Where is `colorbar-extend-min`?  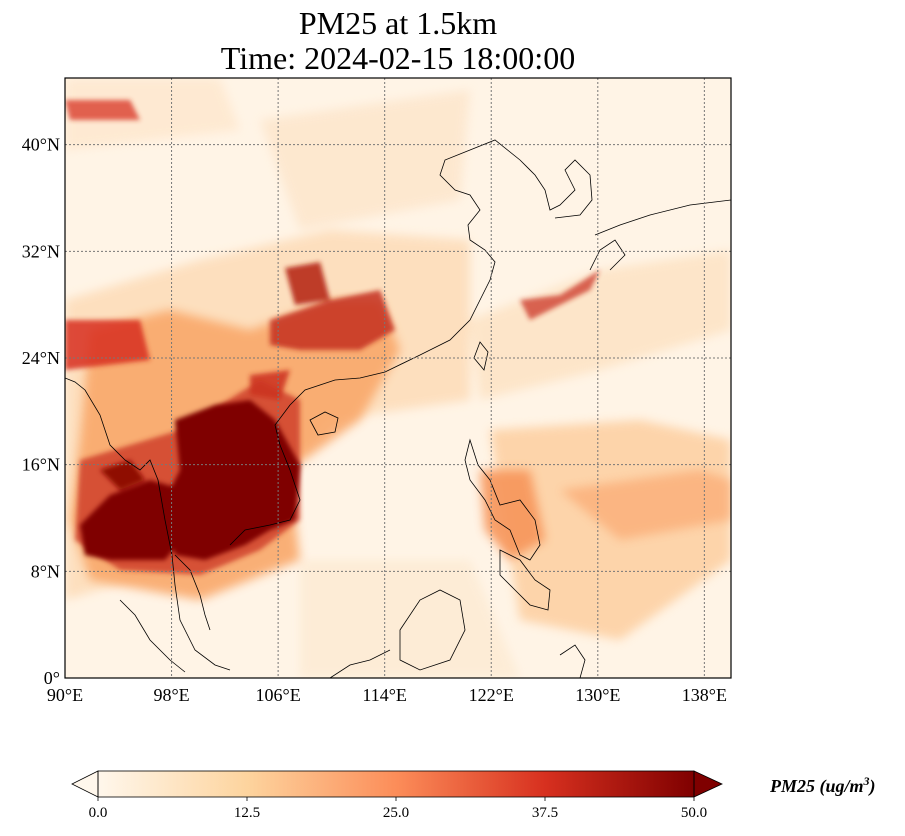
colorbar-extend-min is located at coordinates (85, 784).